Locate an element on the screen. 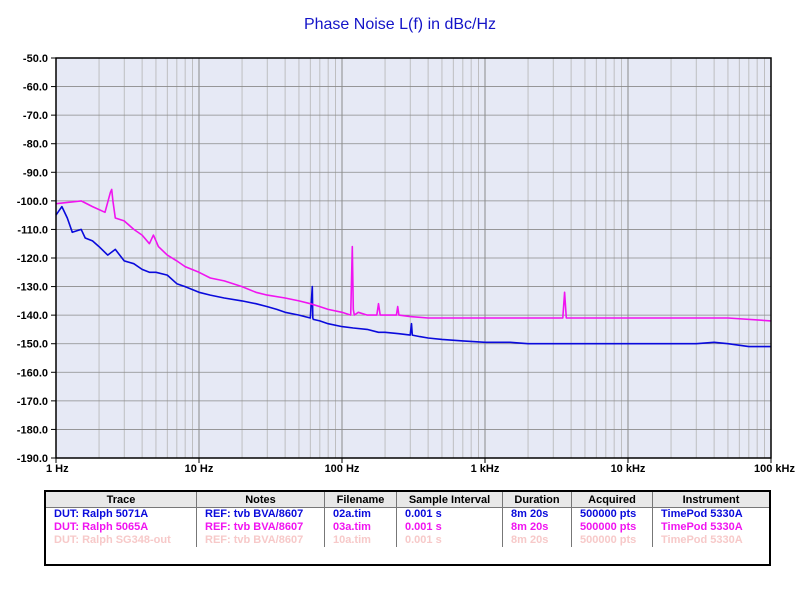 This screenshot has width=800, height=600. header-trace: Trace is located at coordinates (121, 499).